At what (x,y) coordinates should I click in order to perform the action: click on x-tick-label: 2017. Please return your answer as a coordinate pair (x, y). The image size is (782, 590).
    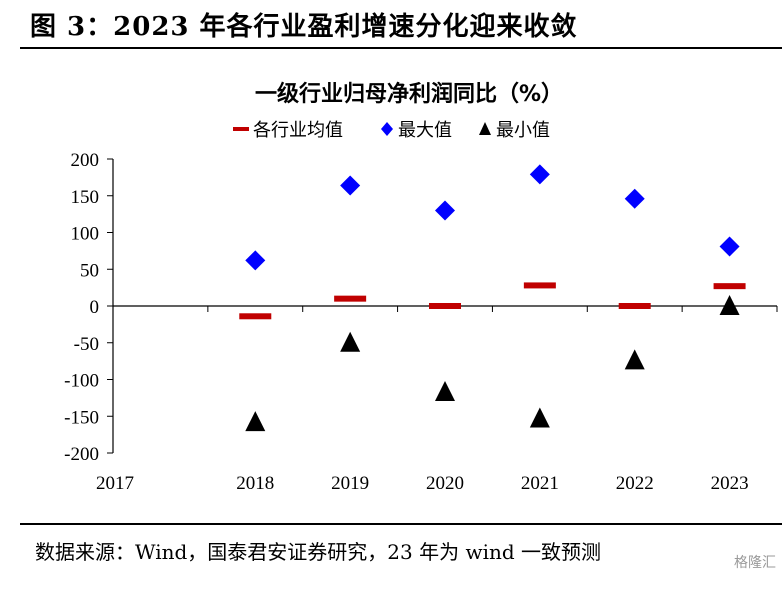
    Looking at the image, I should click on (115, 483).